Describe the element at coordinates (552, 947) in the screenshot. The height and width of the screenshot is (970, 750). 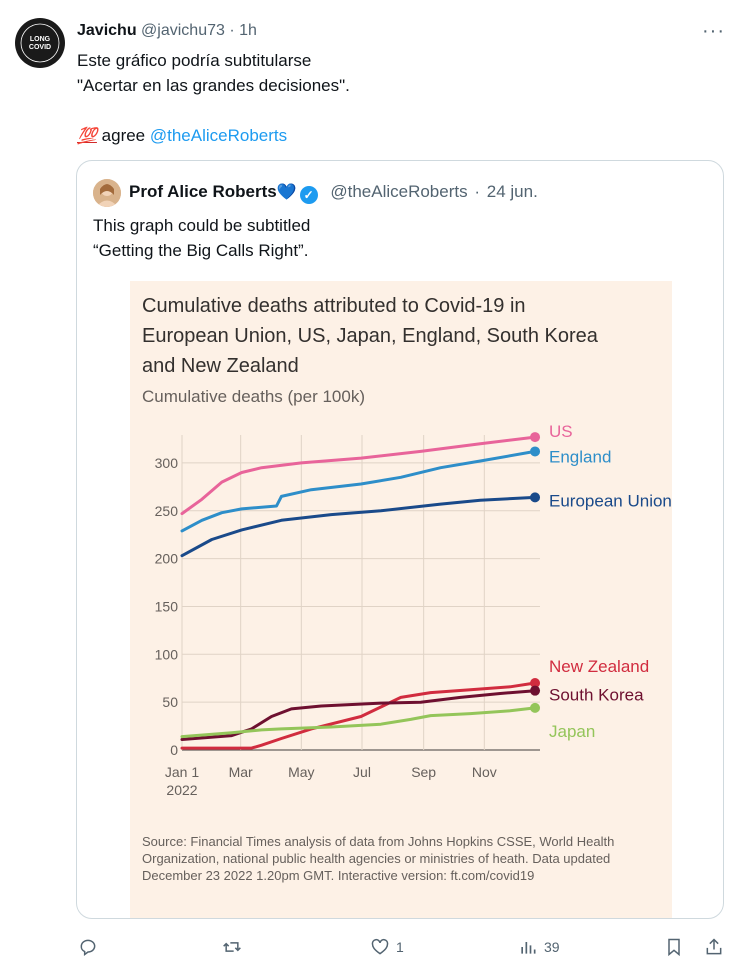
I see `views-count: 39` at that location.